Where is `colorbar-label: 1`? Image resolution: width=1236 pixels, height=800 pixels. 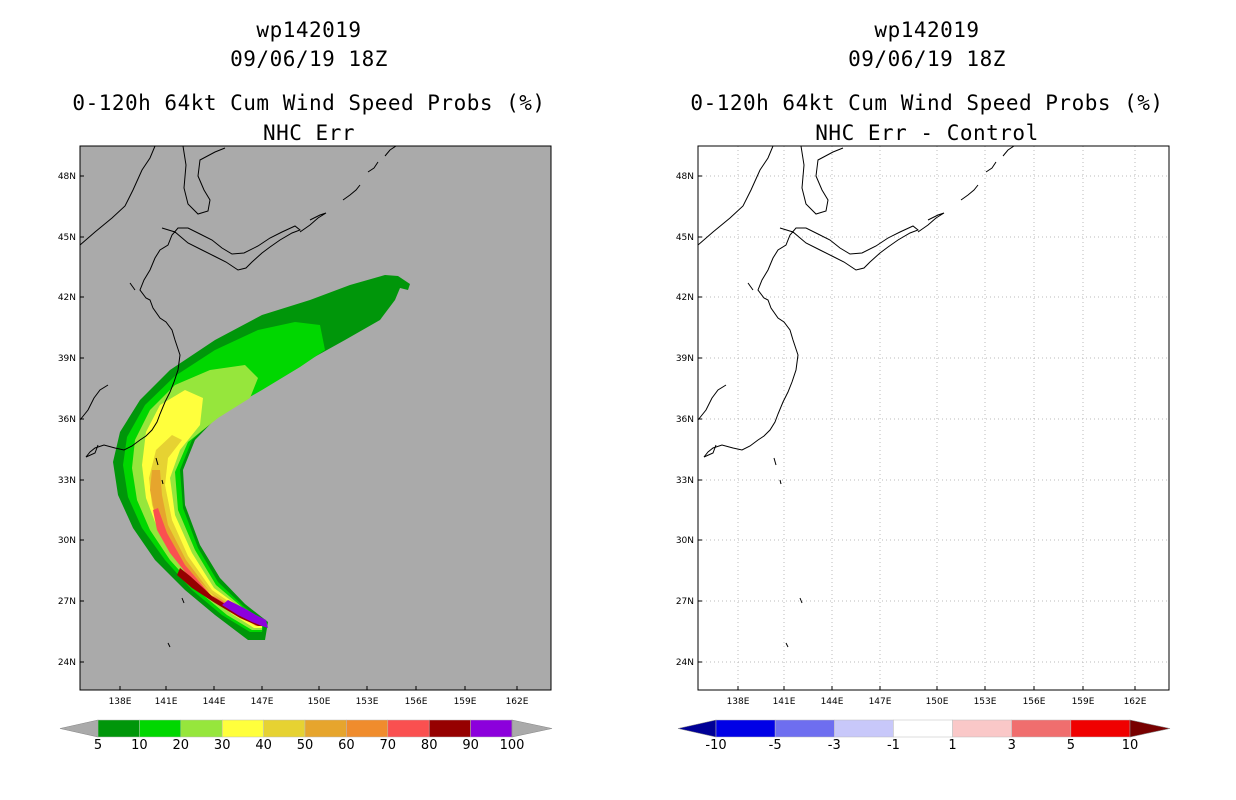
colorbar-label: 1 is located at coordinates (952, 745).